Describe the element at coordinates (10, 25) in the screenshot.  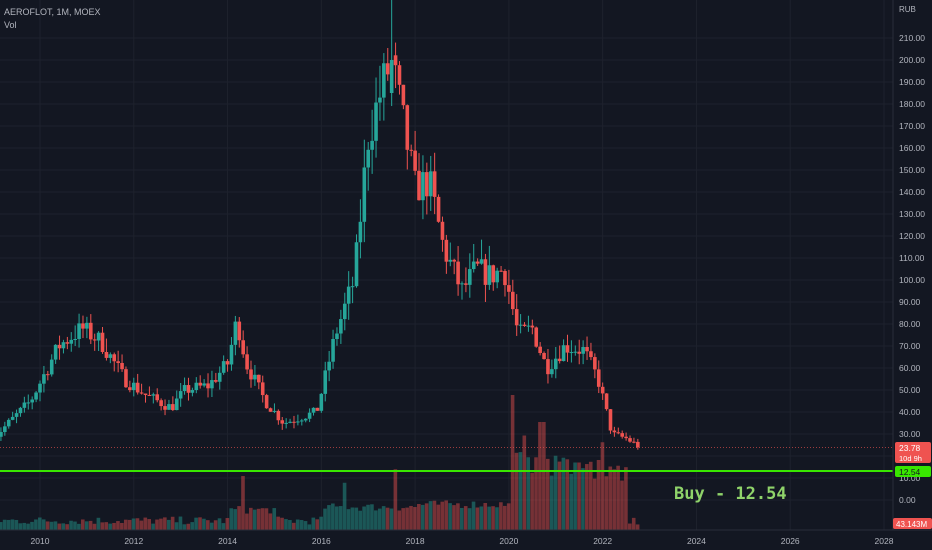
I see `volume-indicator-label: Vol` at that location.